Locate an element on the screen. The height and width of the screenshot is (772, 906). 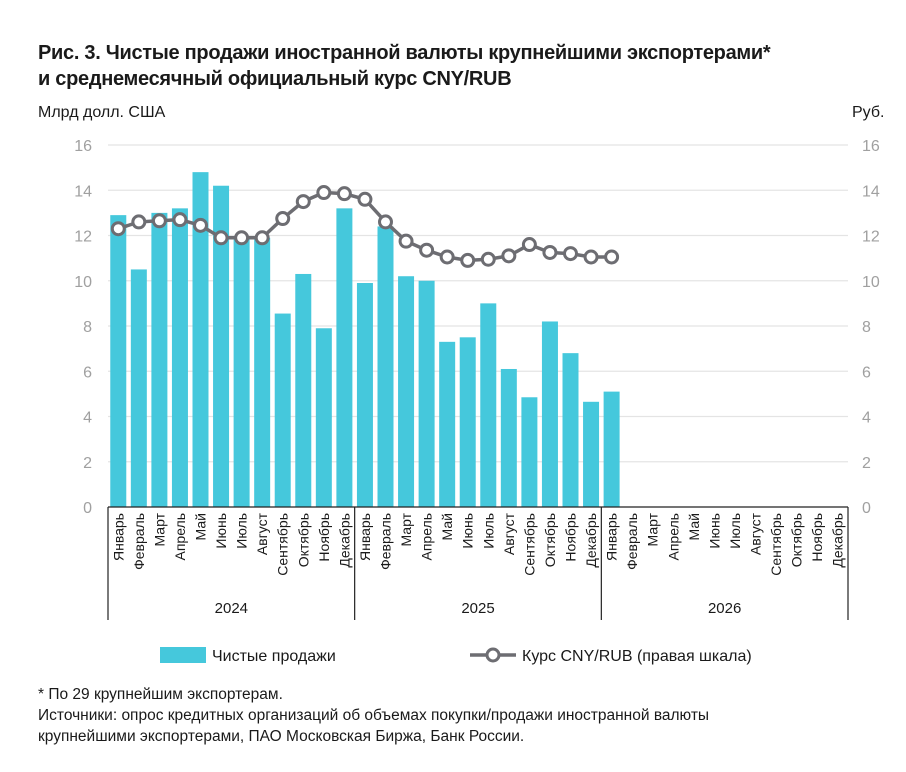
right-tick-label: 14 is located at coordinates (871, 191).